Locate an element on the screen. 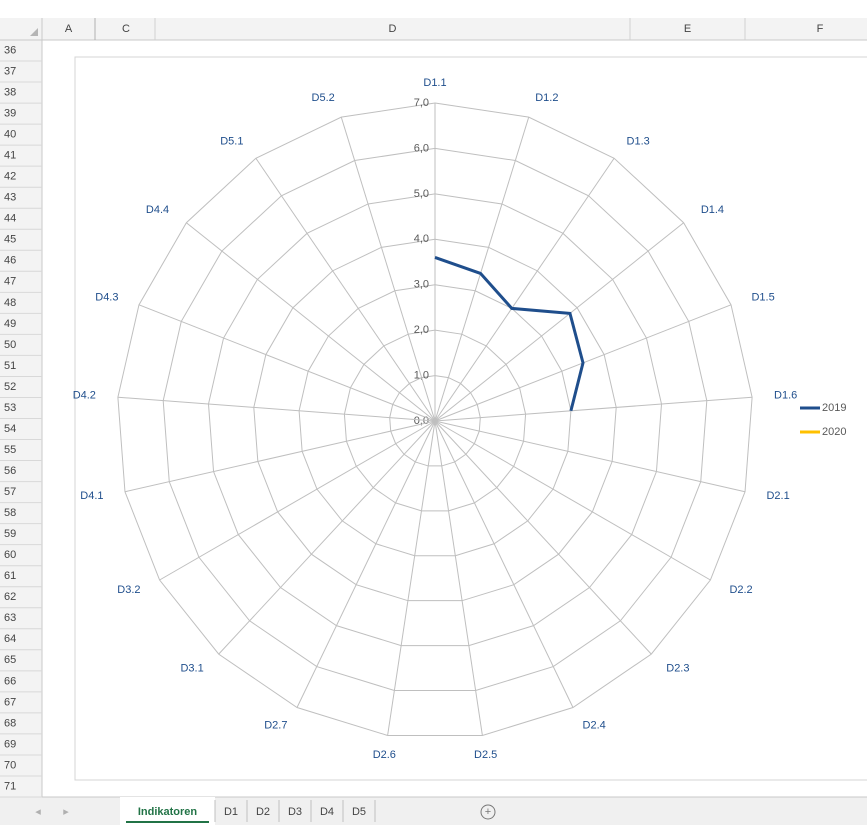 This screenshot has height=825, width=867. column-header: D is located at coordinates (393, 29).